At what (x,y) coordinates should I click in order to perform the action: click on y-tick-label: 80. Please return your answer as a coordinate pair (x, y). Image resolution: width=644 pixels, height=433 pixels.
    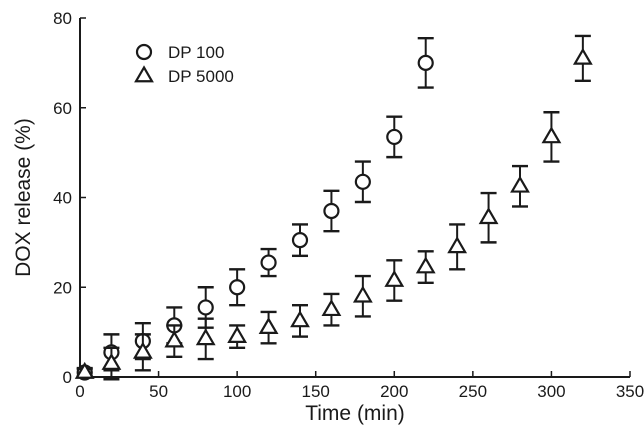
    Looking at the image, I should click on (62, 18).